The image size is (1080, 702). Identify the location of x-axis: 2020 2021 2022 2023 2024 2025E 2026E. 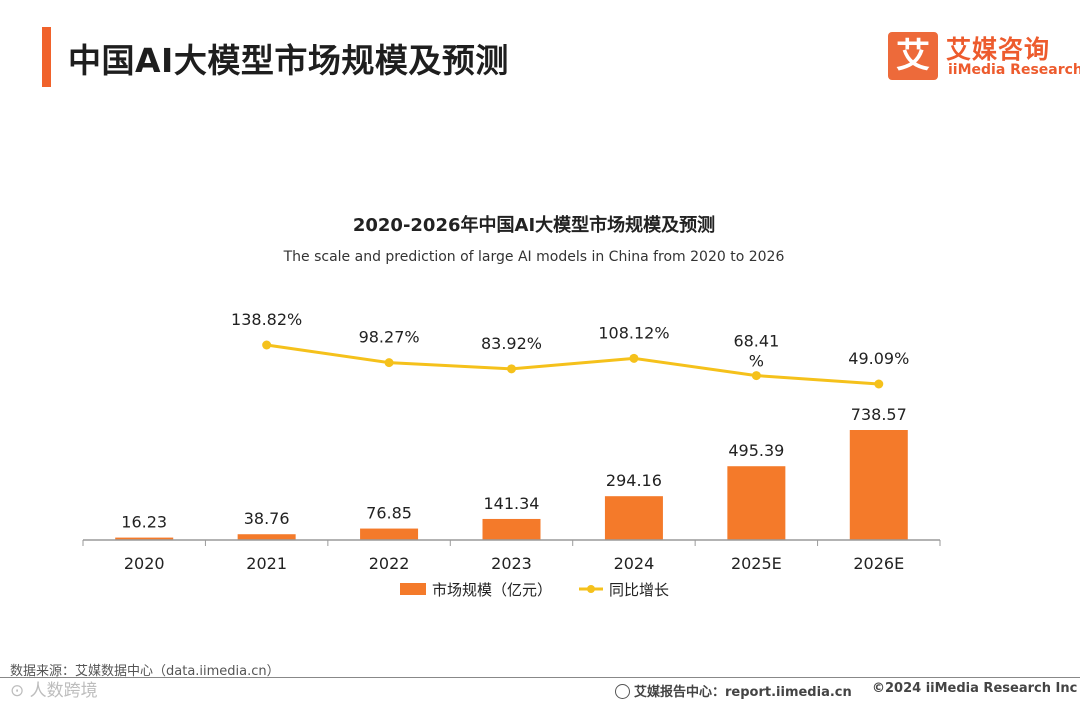
(511, 556).